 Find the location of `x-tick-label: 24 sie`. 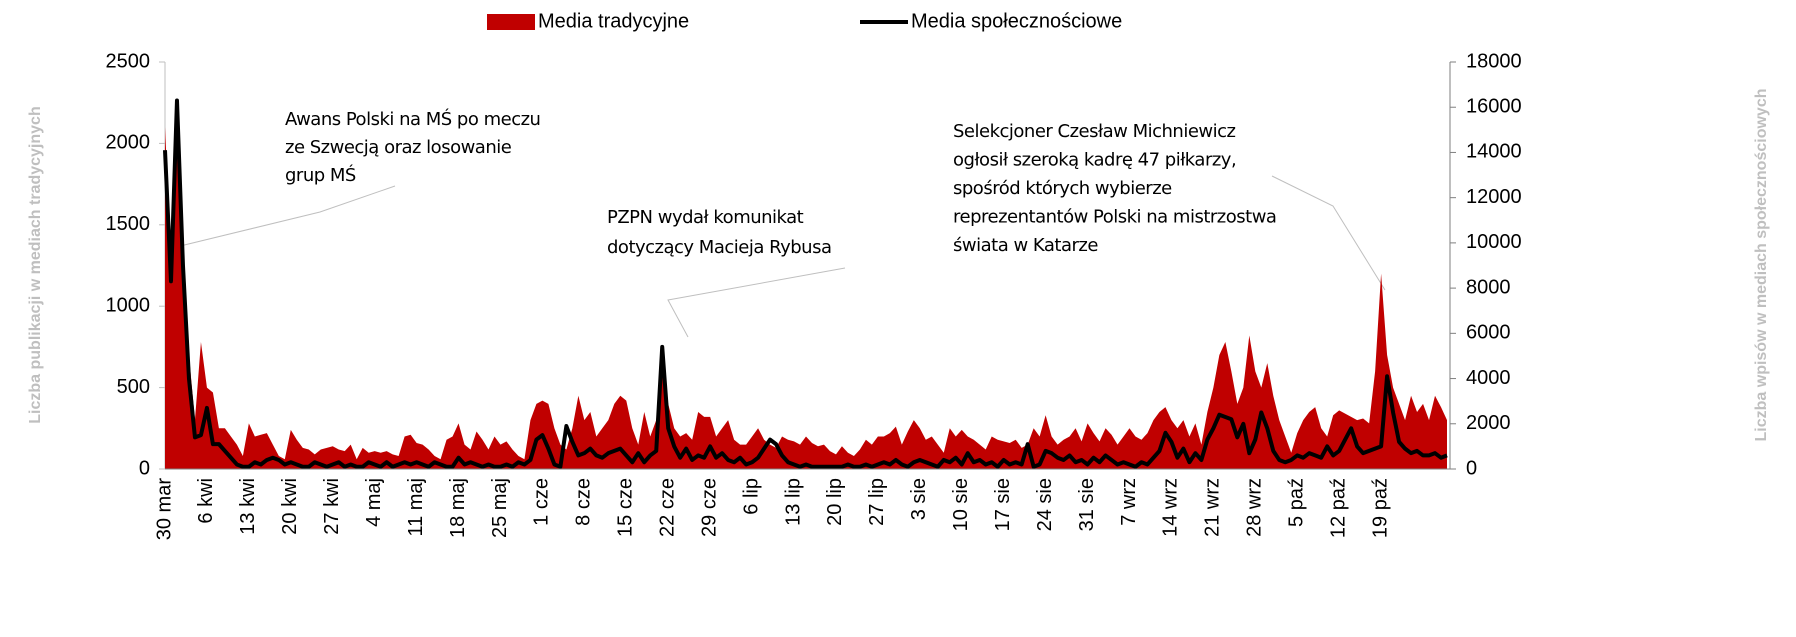

x-tick-label: 24 sie is located at coordinates (1045, 504).